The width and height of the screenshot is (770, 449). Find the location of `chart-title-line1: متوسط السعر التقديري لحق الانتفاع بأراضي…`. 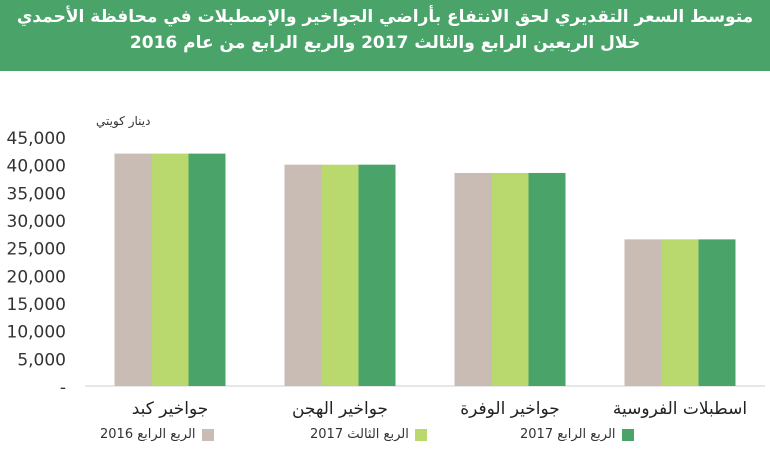

chart-title-line1: متوسط السعر التقديري لحق الانتفاع بأراضي… is located at coordinates (385, 17).